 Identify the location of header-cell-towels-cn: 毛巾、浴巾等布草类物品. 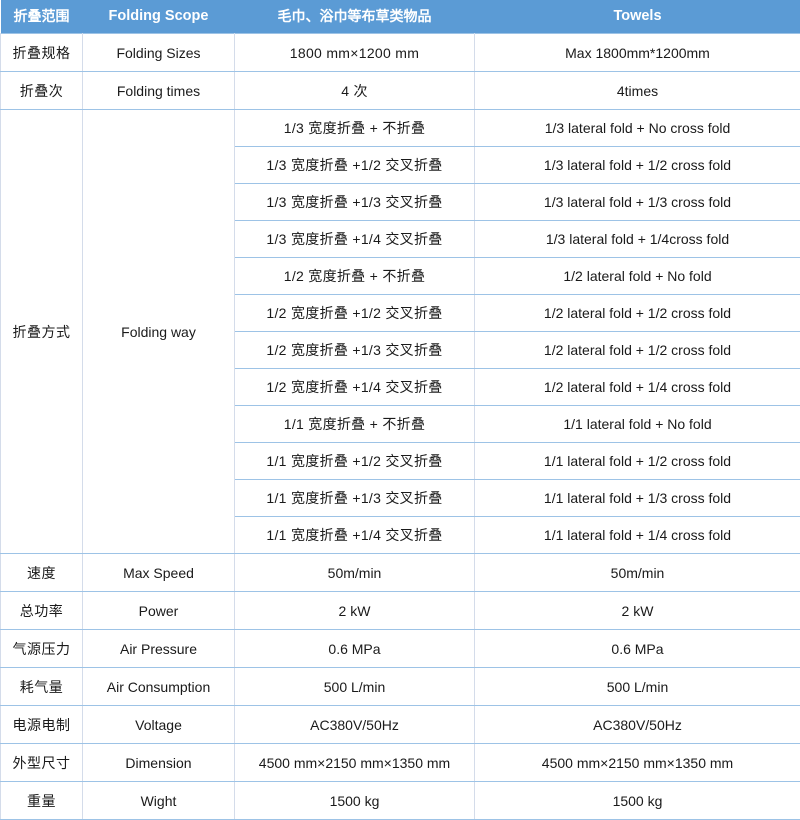
(355, 17).